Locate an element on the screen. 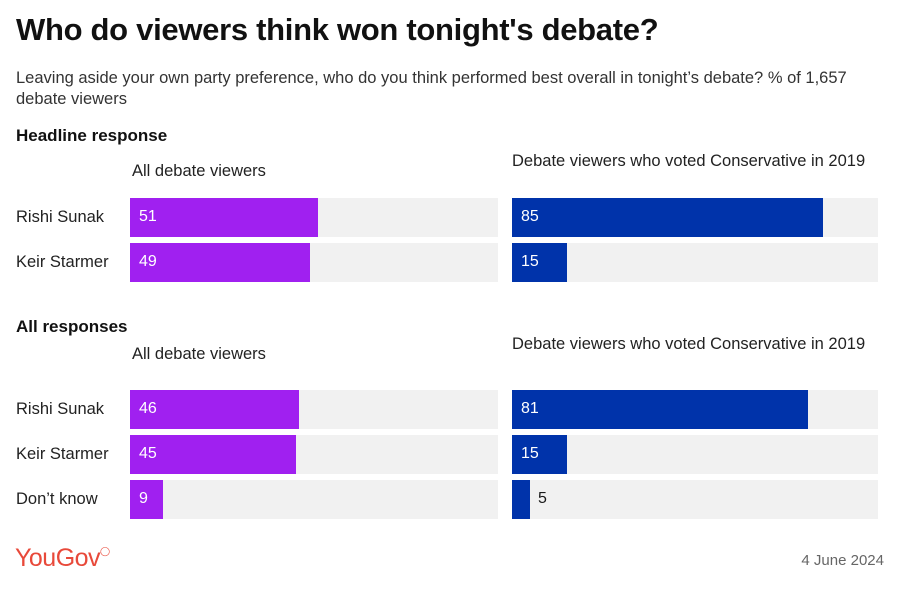 This screenshot has height=589, width=900. data-label: 49 is located at coordinates (148, 261).